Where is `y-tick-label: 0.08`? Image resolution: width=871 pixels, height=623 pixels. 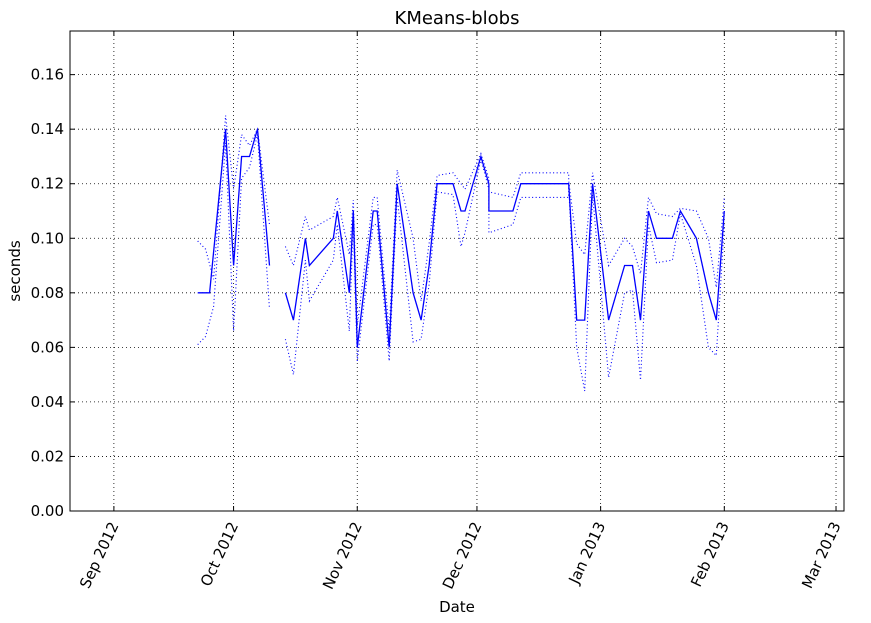 y-tick-label: 0.08 is located at coordinates (47, 293).